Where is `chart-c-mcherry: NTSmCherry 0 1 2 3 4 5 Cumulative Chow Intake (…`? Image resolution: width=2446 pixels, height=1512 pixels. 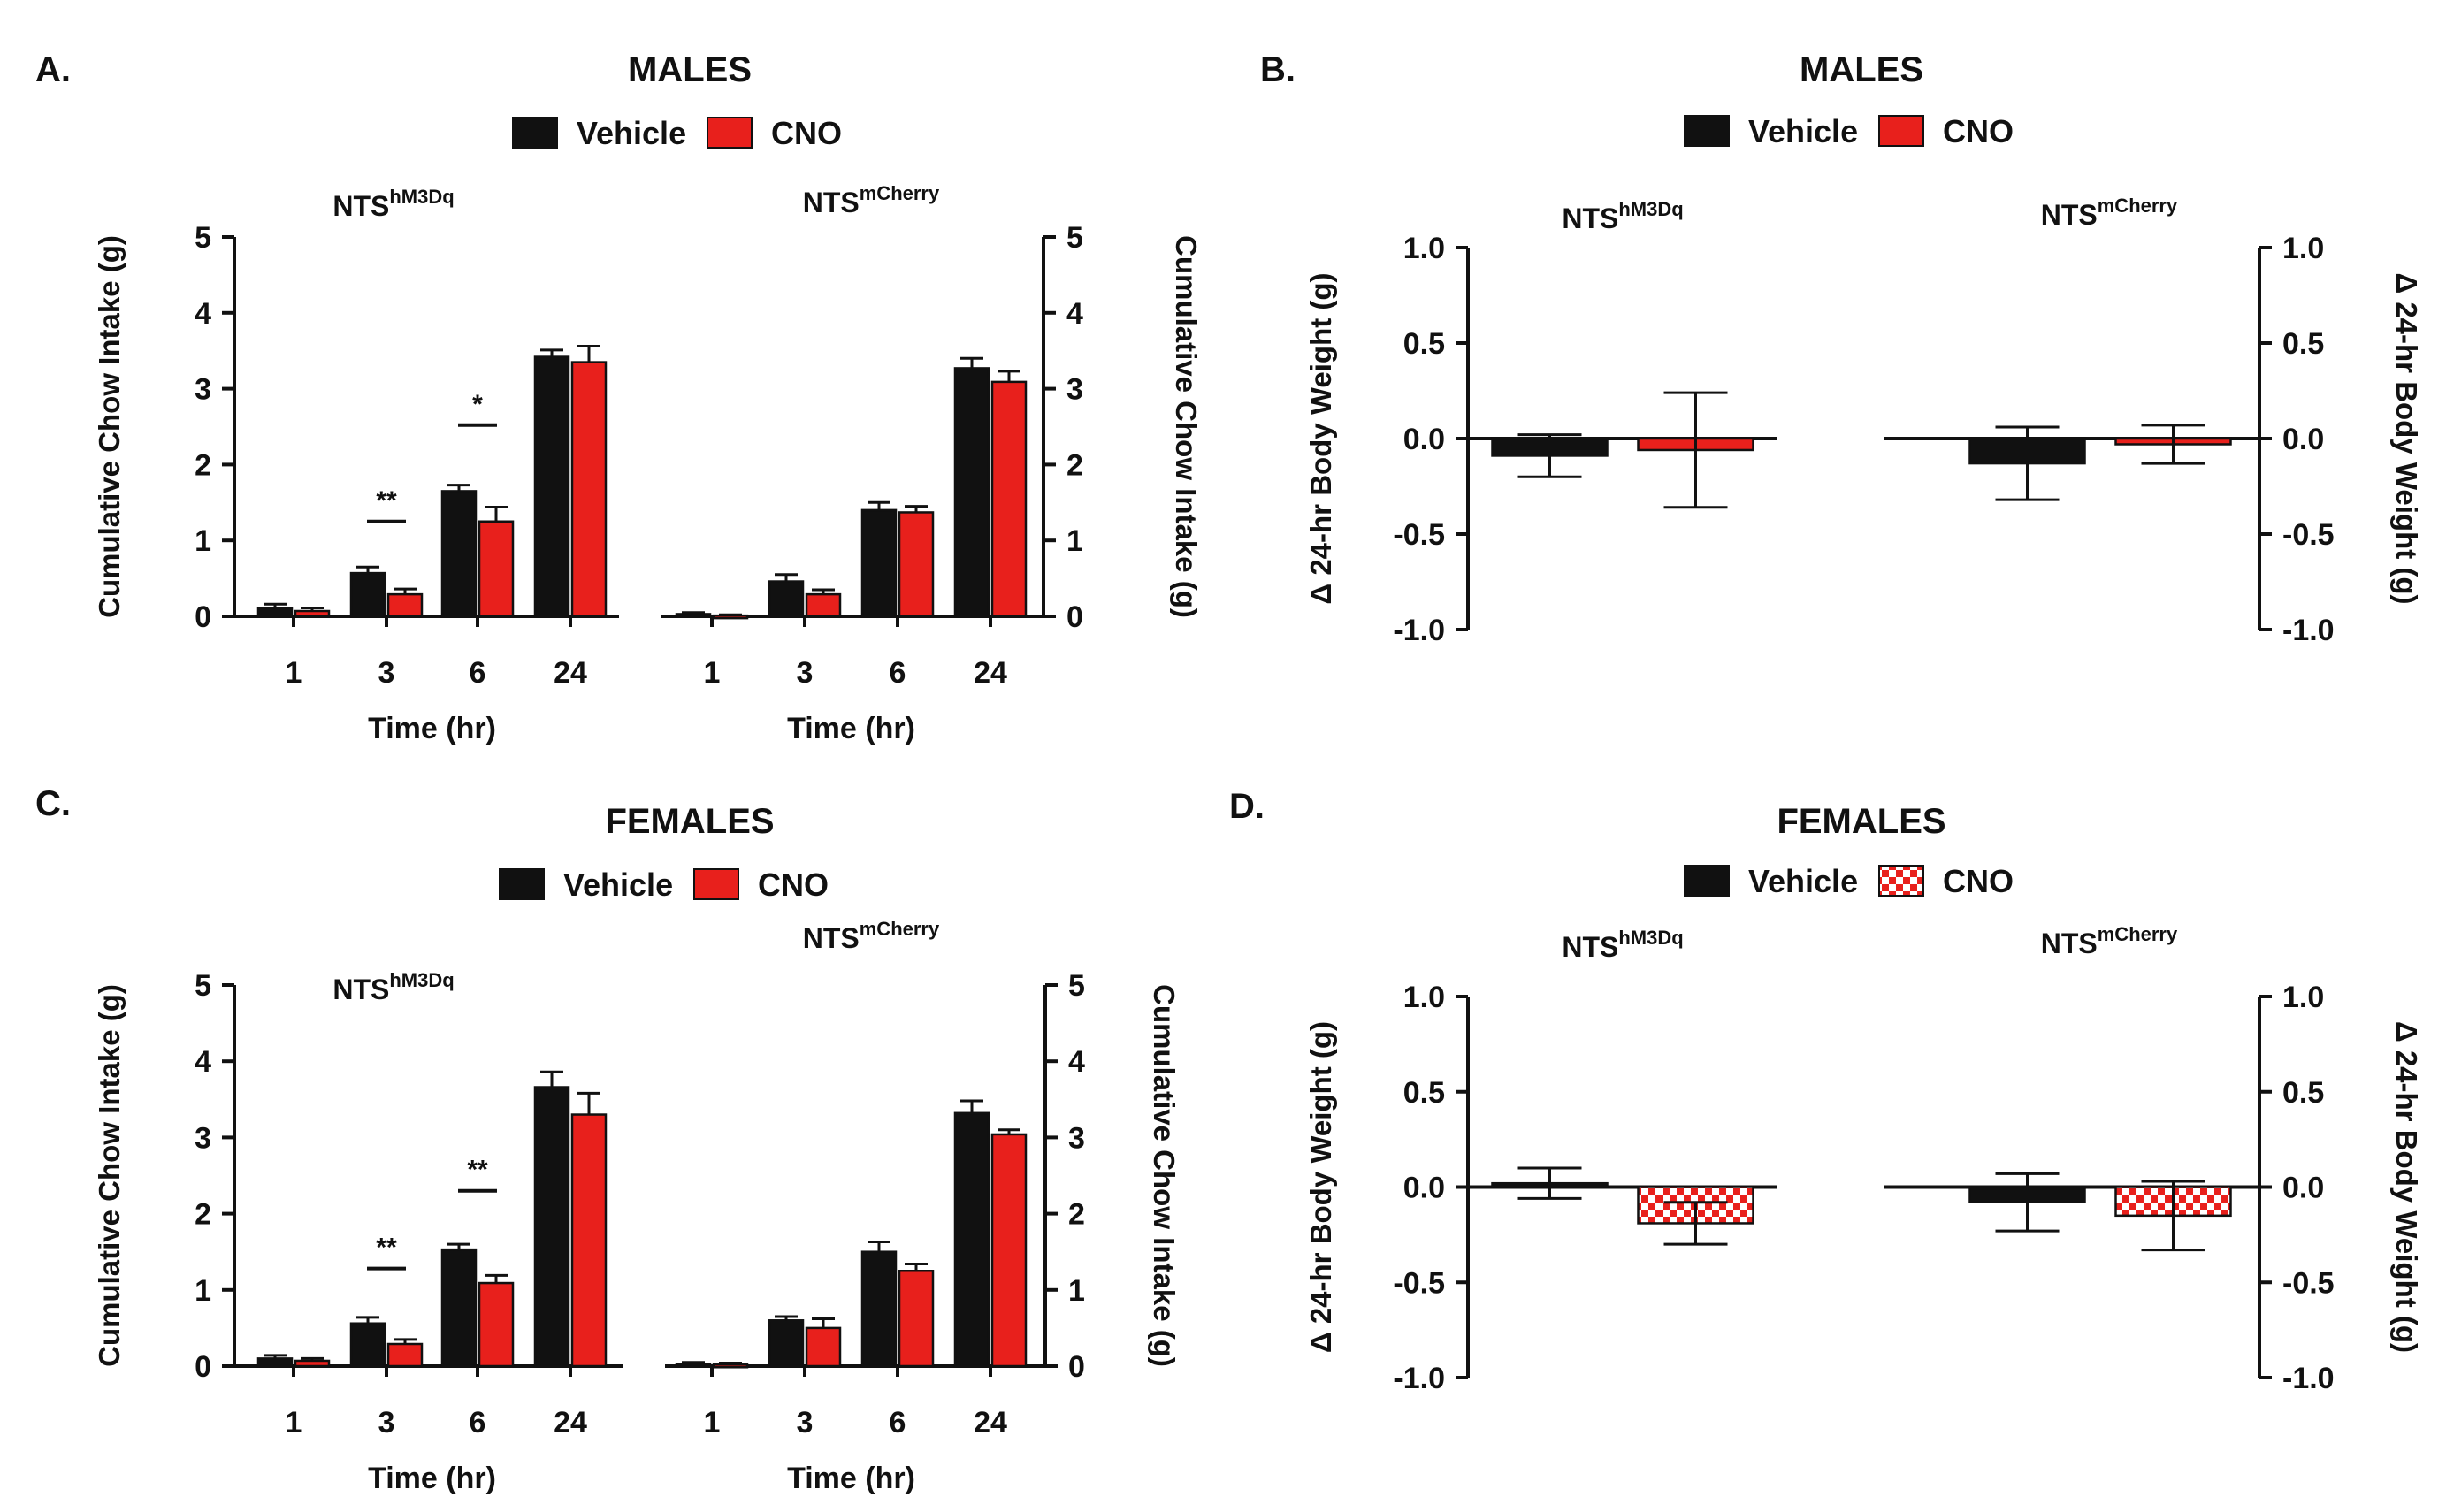 chart-c-mcherry: NTSmCherry 0 1 2 3 4 5 Cumulative Chow Intake (… is located at coordinates (923, 1206).